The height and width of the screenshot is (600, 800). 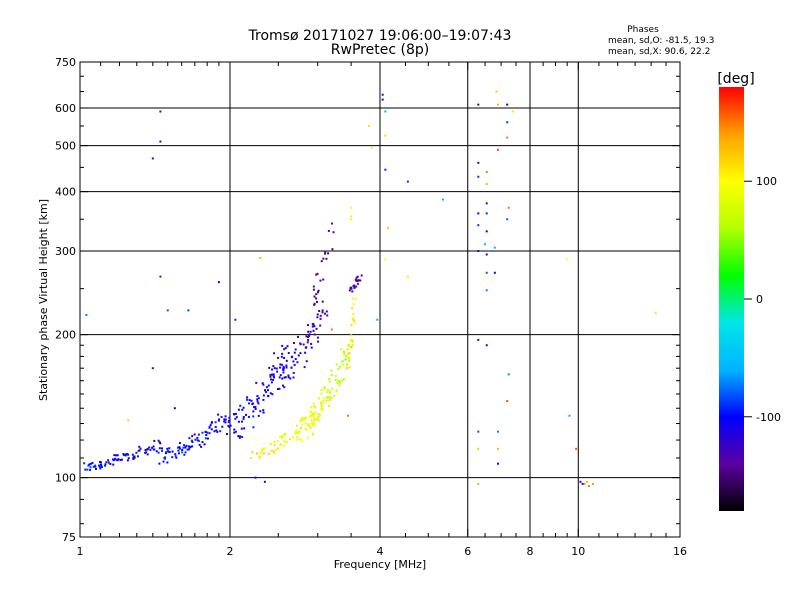 What do you see at coordinates (65, 335) in the screenshot?
I see `y-tick-label: 200` at bounding box center [65, 335].